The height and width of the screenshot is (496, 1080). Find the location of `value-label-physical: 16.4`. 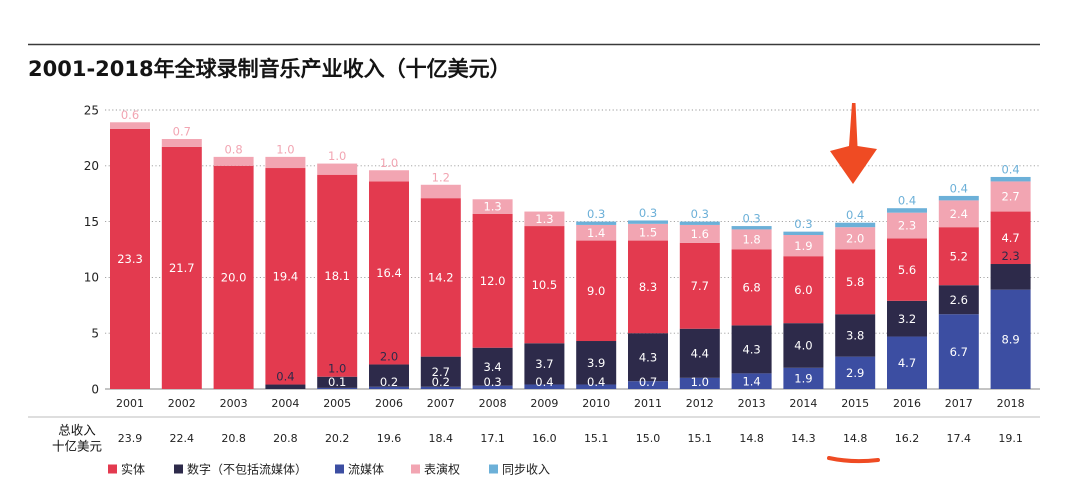

value-label-physical: 16.4 is located at coordinates (389, 273).